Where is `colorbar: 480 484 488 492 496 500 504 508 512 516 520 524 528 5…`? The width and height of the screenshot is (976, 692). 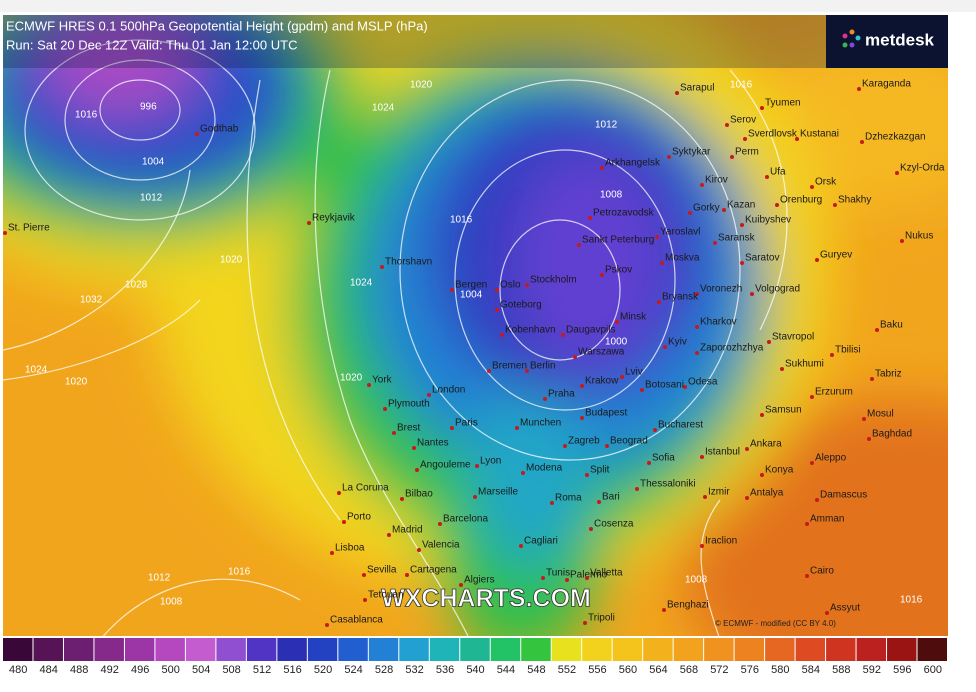
colorbar: 480 484 488 492 496 500 504 508 512 516 520 524 528 5… is located at coordinates (475, 656).